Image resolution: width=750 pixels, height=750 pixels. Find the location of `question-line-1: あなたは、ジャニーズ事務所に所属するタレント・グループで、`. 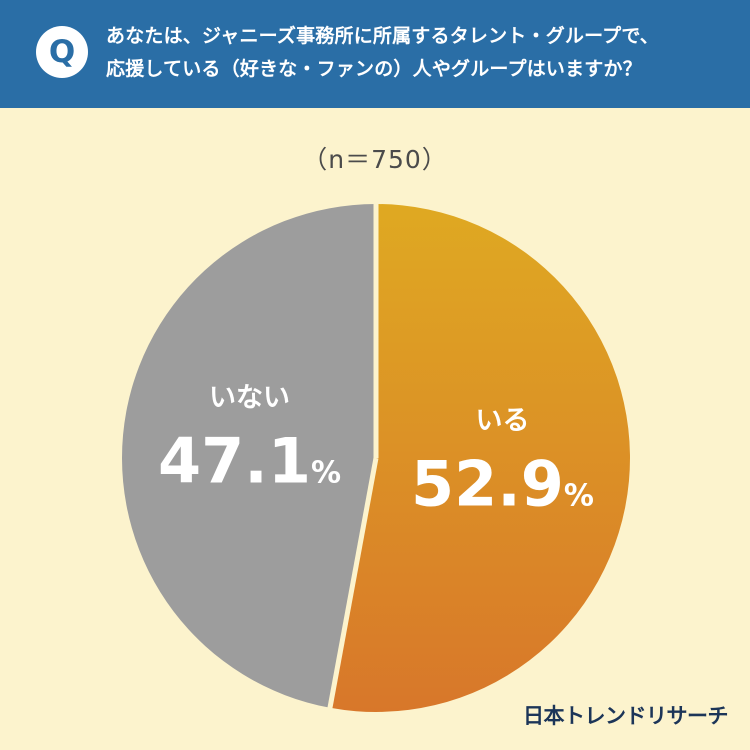

question-line-1: あなたは、ジャニーズ事務所に所属するタレント・グループで、 is located at coordinates (383, 36).